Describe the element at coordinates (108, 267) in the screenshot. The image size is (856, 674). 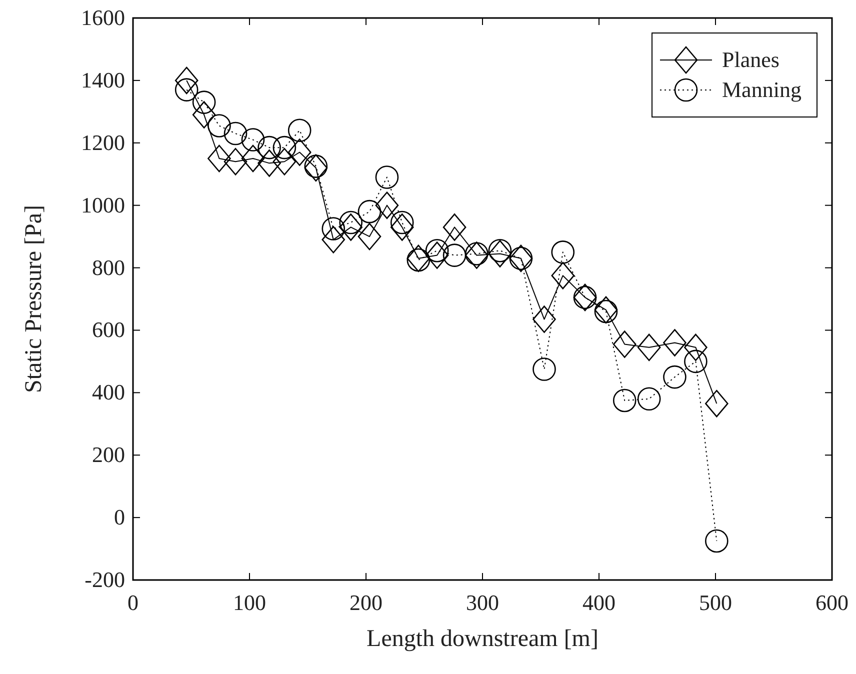
I see `y-tick-label: 800` at that location.